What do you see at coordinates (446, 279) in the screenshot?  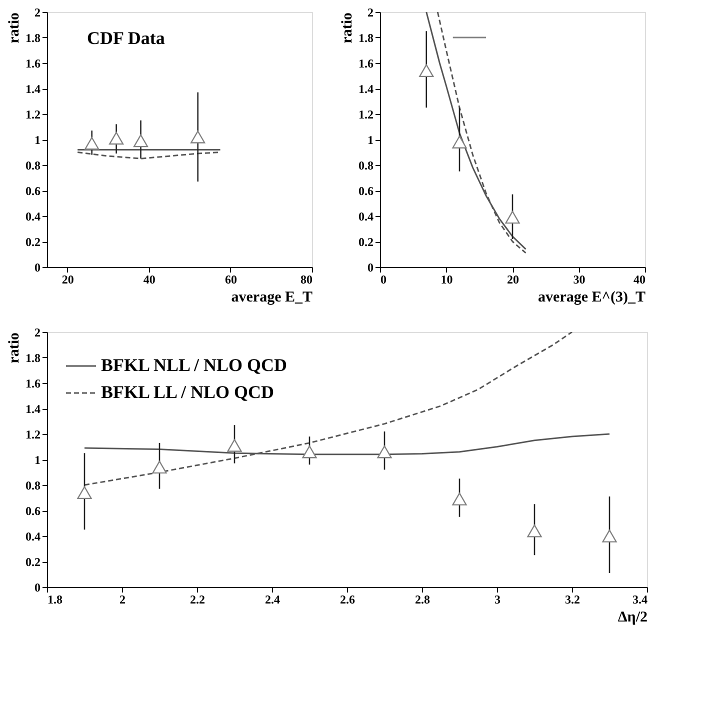 I see `x-tick-label: 10` at bounding box center [446, 279].